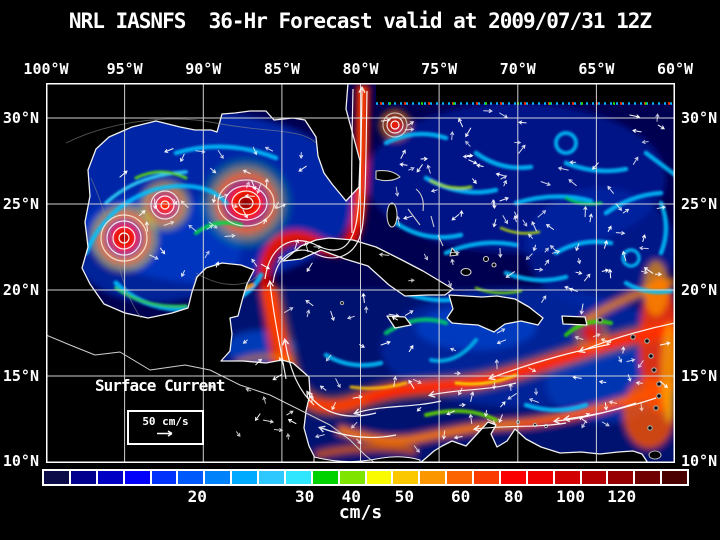 The image size is (720, 540). I want to click on lat-tick-left-30°N: 30°N, so click(20, 117).